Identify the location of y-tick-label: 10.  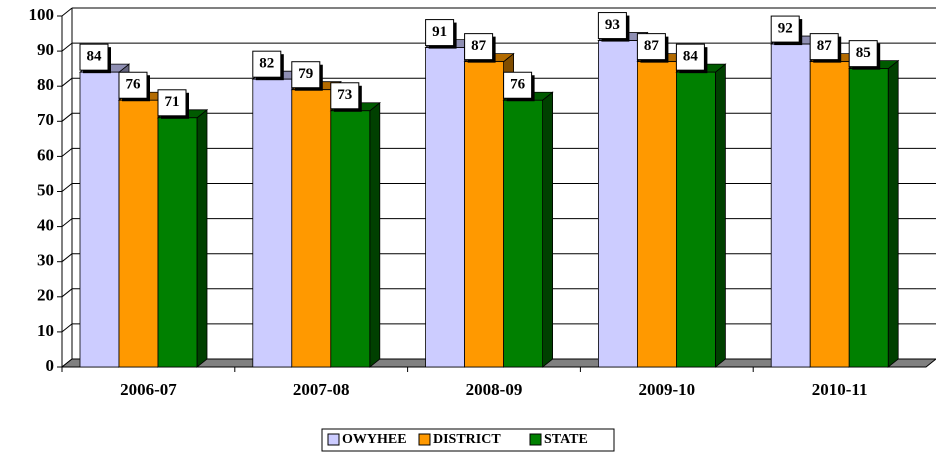
(45, 330).